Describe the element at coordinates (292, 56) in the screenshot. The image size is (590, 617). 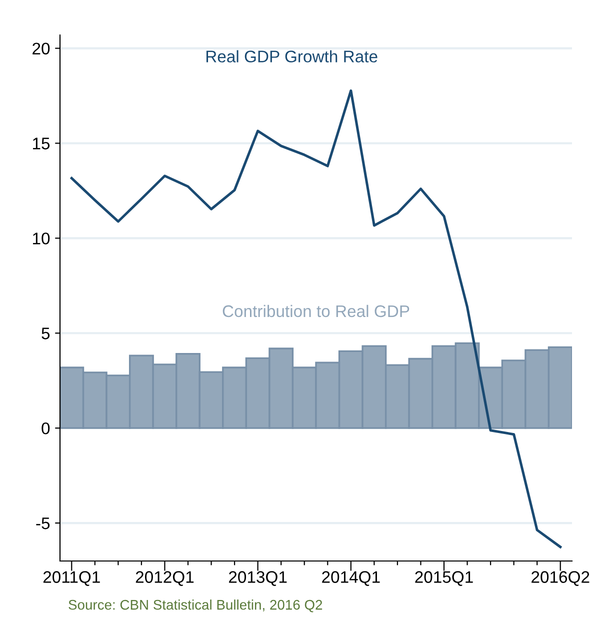
I see `text: Real GDP Growth Rate` at that location.